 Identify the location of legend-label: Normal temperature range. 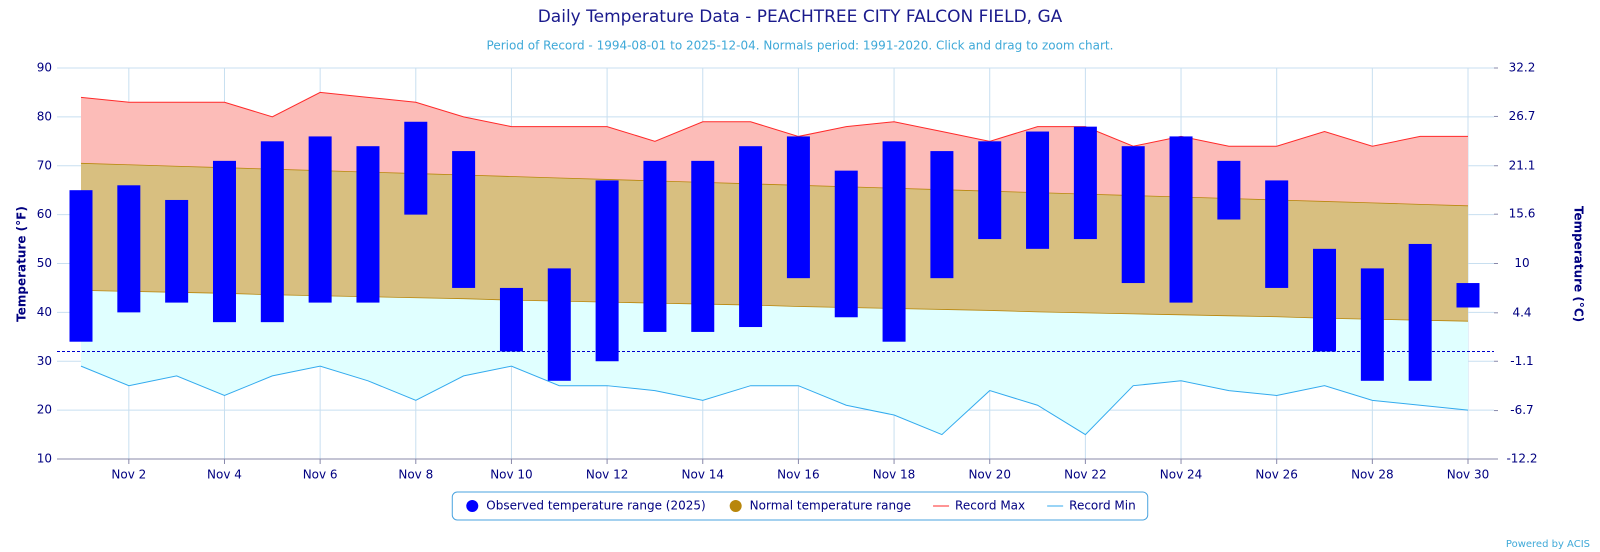
(830, 506).